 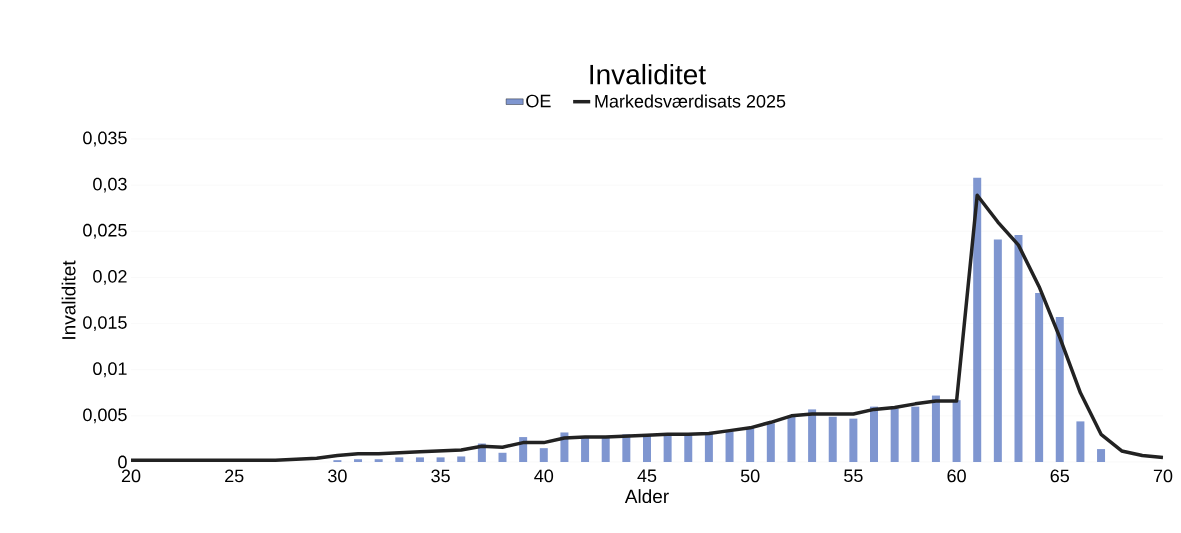 What do you see at coordinates (646, 496) in the screenshot?
I see `x-axis-title: Alder` at bounding box center [646, 496].